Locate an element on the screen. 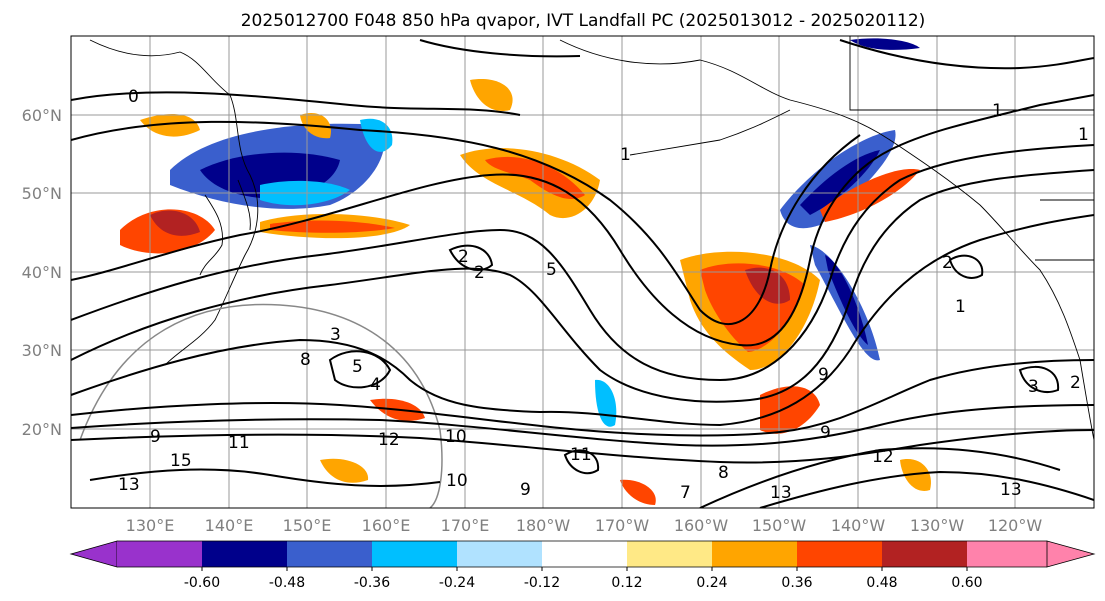 The image size is (1105, 601). lon-label: 120°W is located at coordinates (1015, 525).